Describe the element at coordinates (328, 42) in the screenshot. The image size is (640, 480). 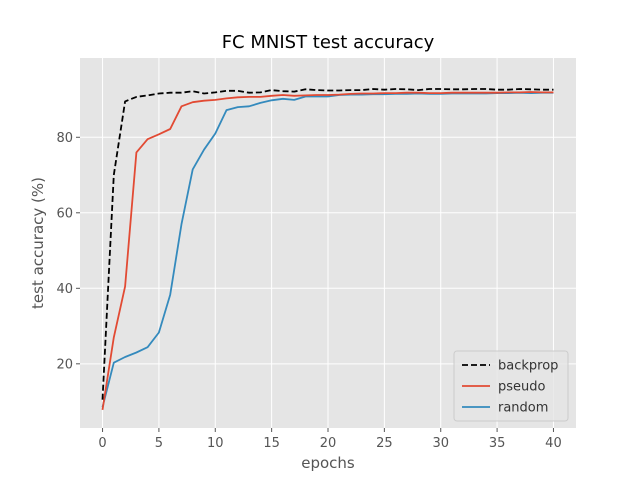
I see `chart-title: FC MNIST test accuracy` at that location.